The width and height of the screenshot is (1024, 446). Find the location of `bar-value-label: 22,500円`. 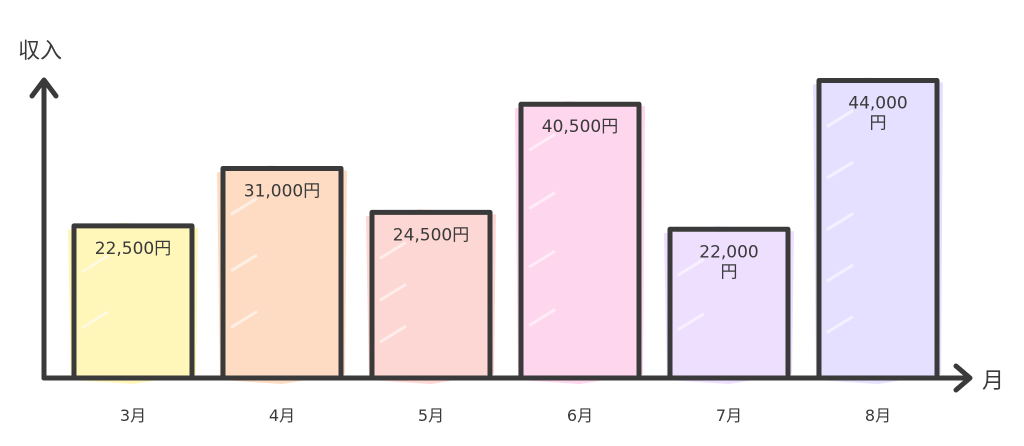

bar-value-label: 22,500円 is located at coordinates (133, 249).